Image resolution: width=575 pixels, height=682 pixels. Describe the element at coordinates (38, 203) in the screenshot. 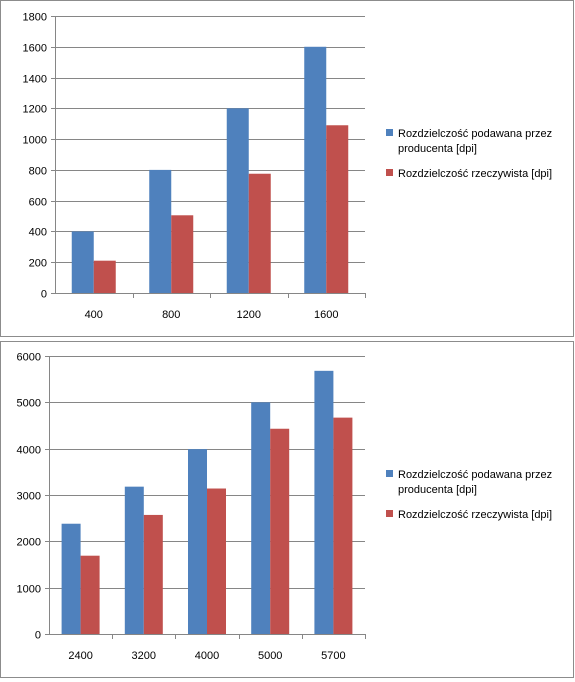

I see `y-tick-label: 600` at that location.